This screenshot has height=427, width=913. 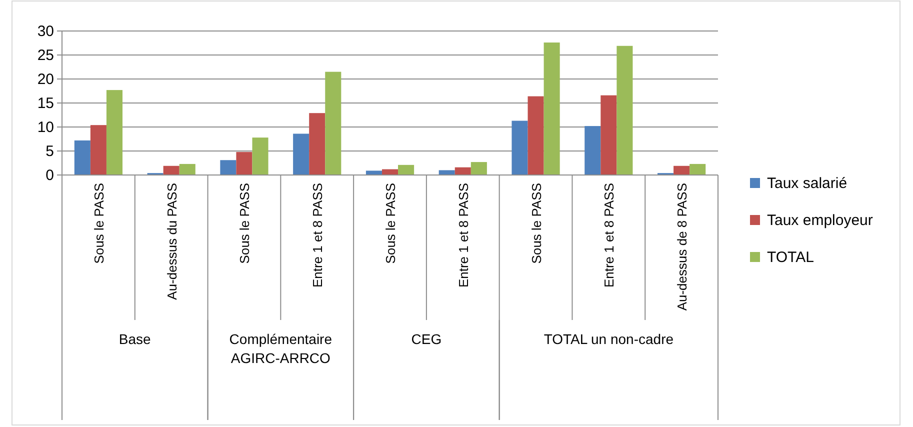 What do you see at coordinates (426, 339) in the screenshot?
I see `text: CEG` at bounding box center [426, 339].